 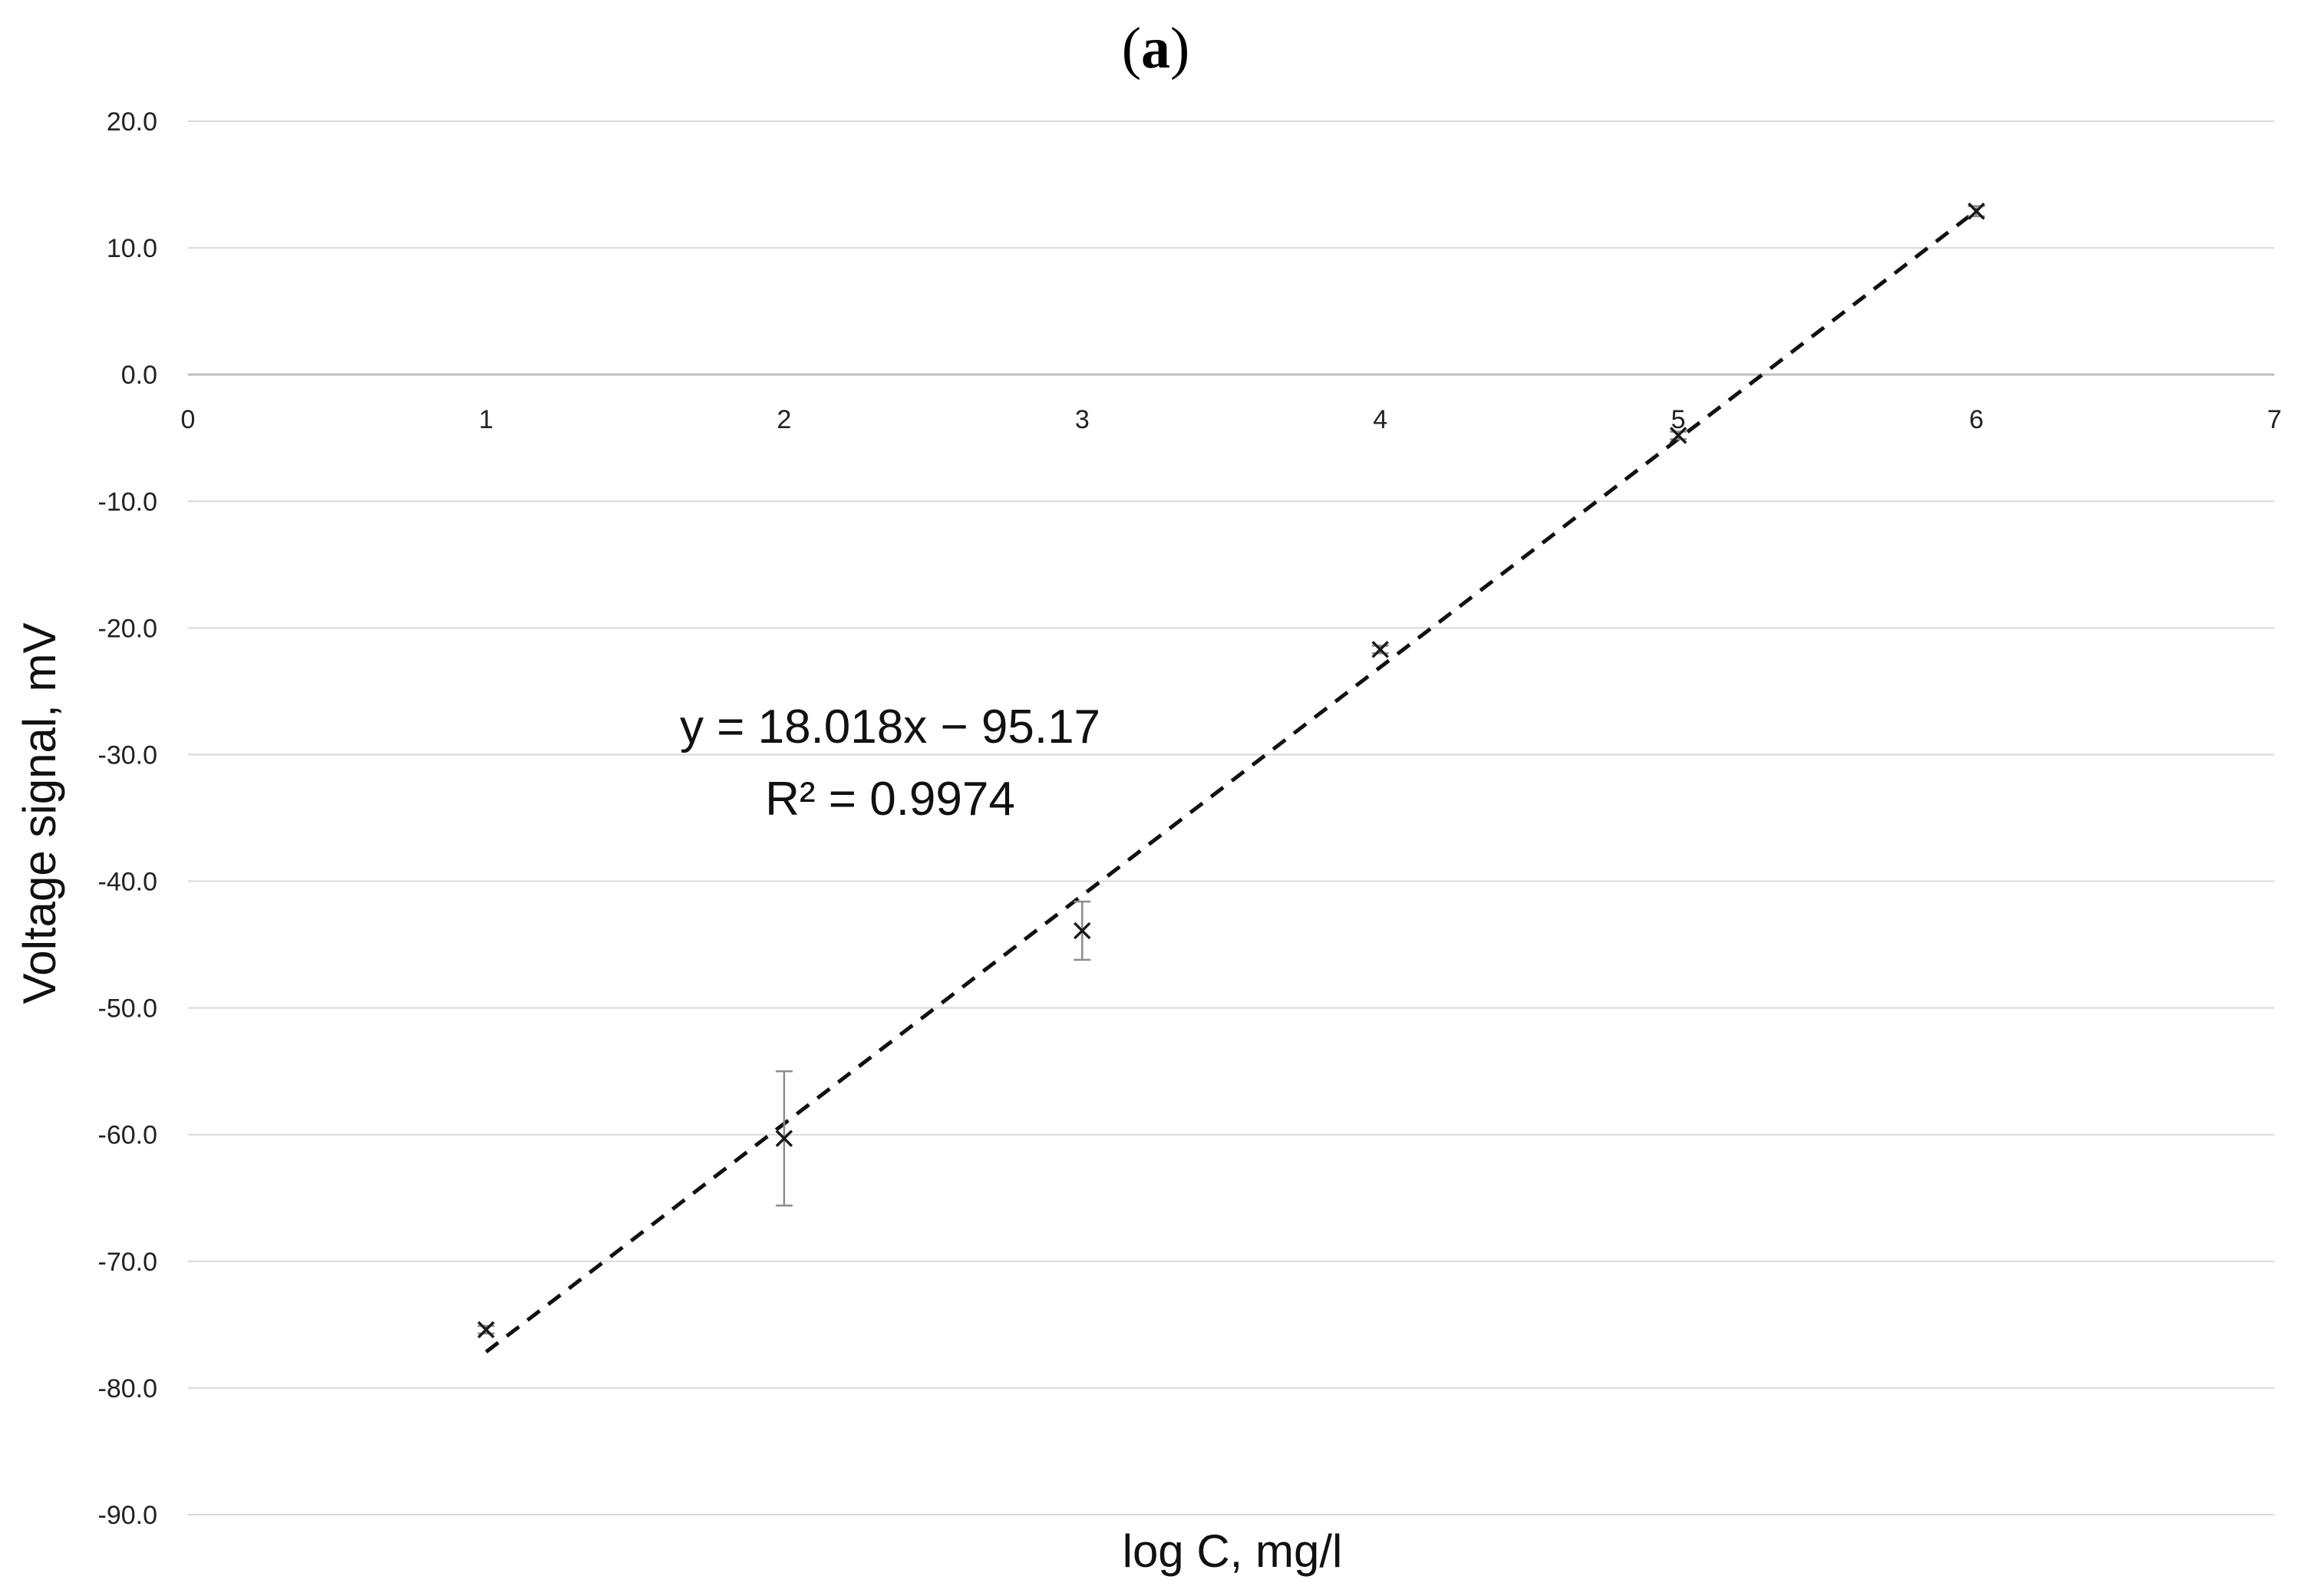 I want to click on x-tick-label: 1, so click(x=486, y=419).